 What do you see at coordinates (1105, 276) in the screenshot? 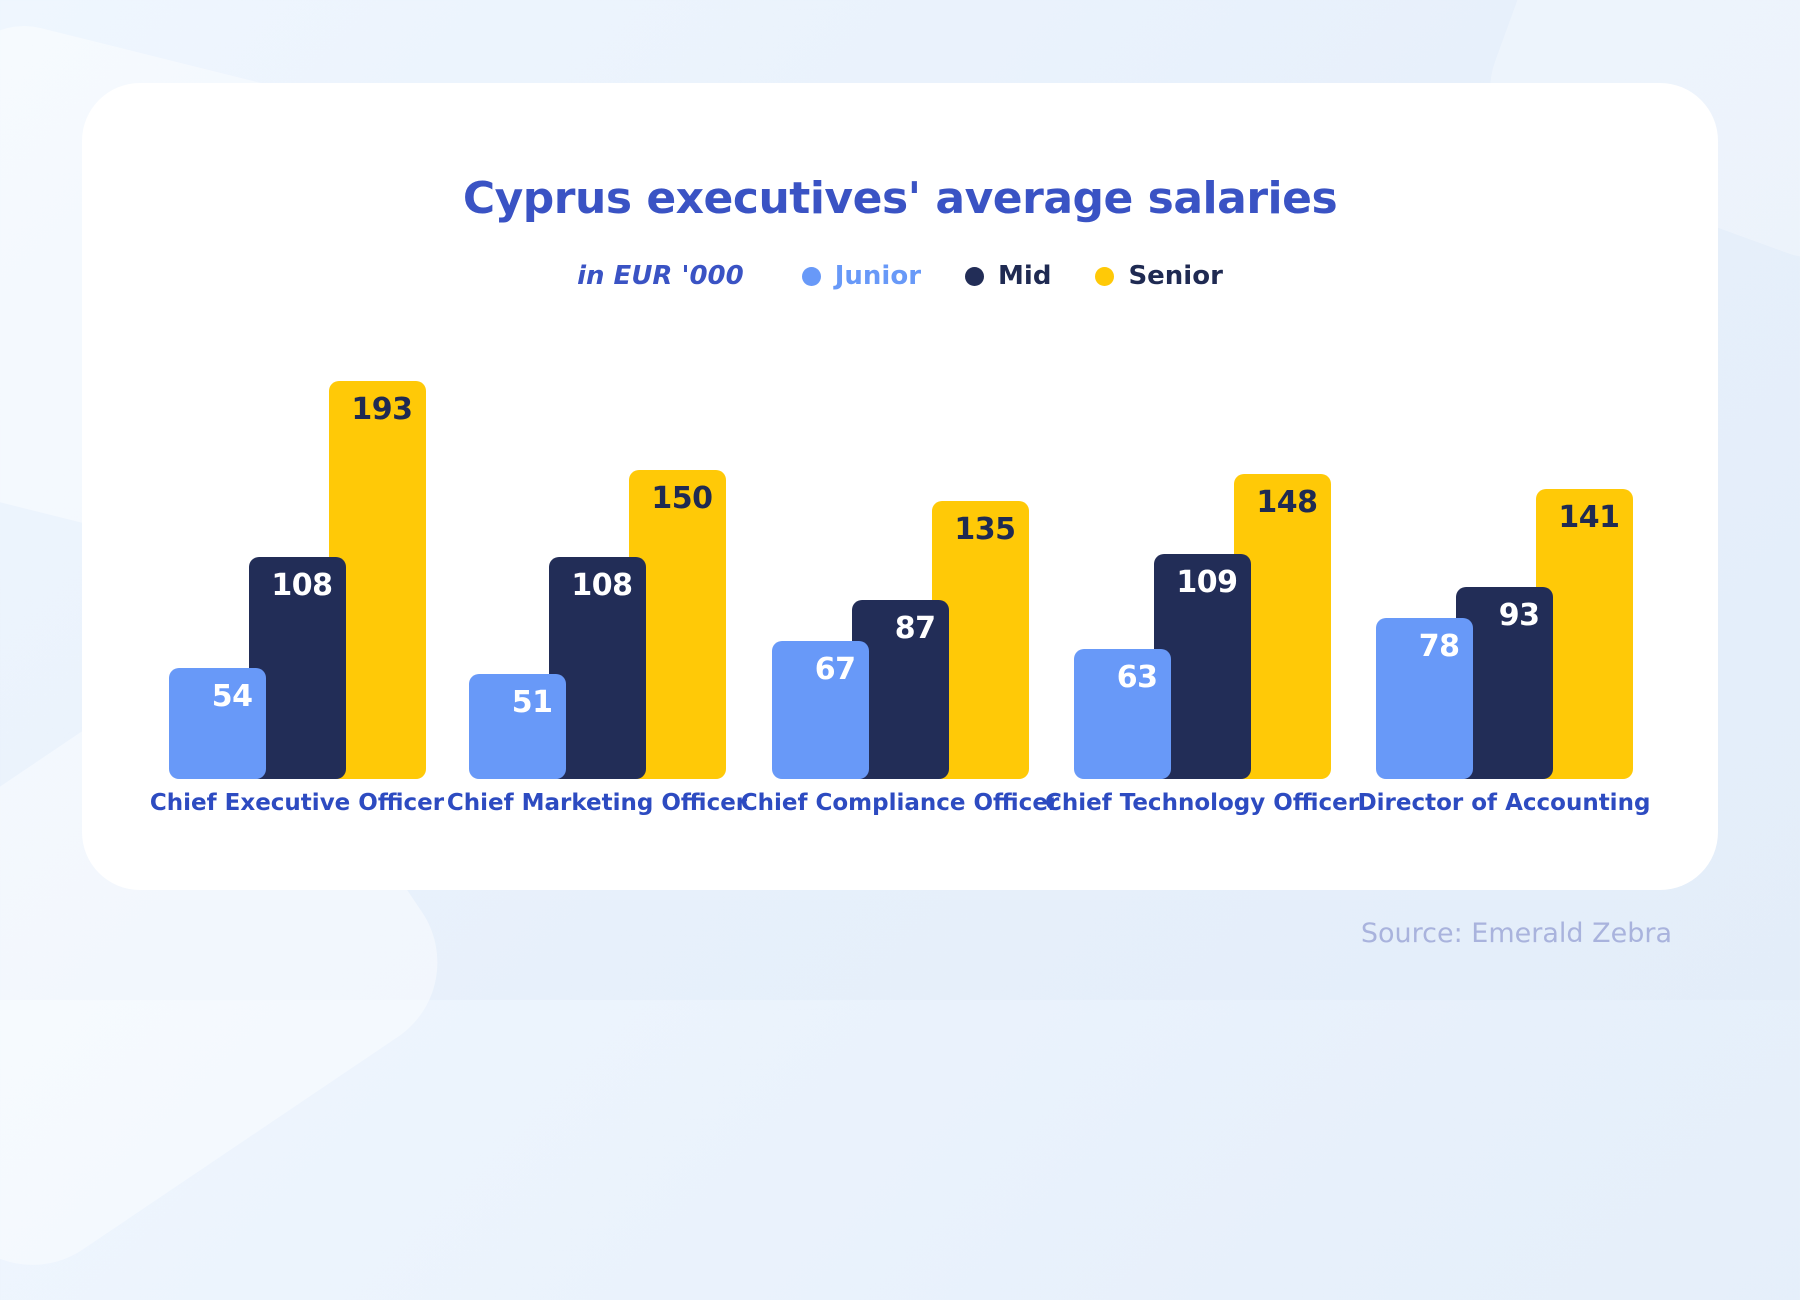
I see `legend-dot-senior` at bounding box center [1105, 276].